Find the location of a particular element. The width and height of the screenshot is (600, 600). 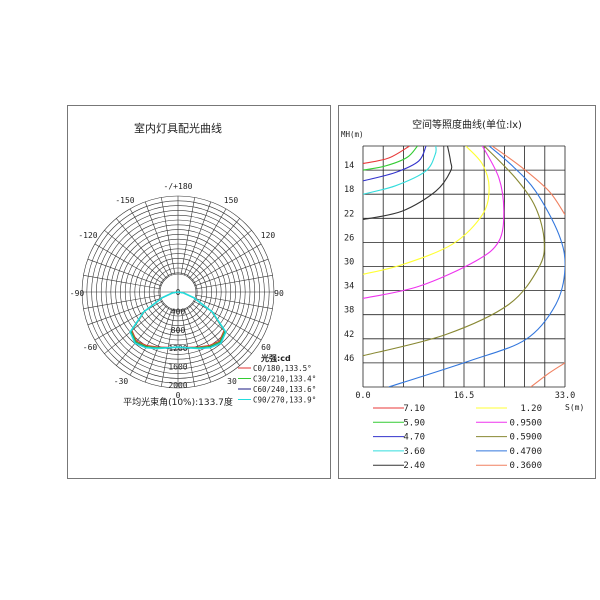

chart-title: 空间等照度曲线(单位:lx) is located at coordinates (467, 124).